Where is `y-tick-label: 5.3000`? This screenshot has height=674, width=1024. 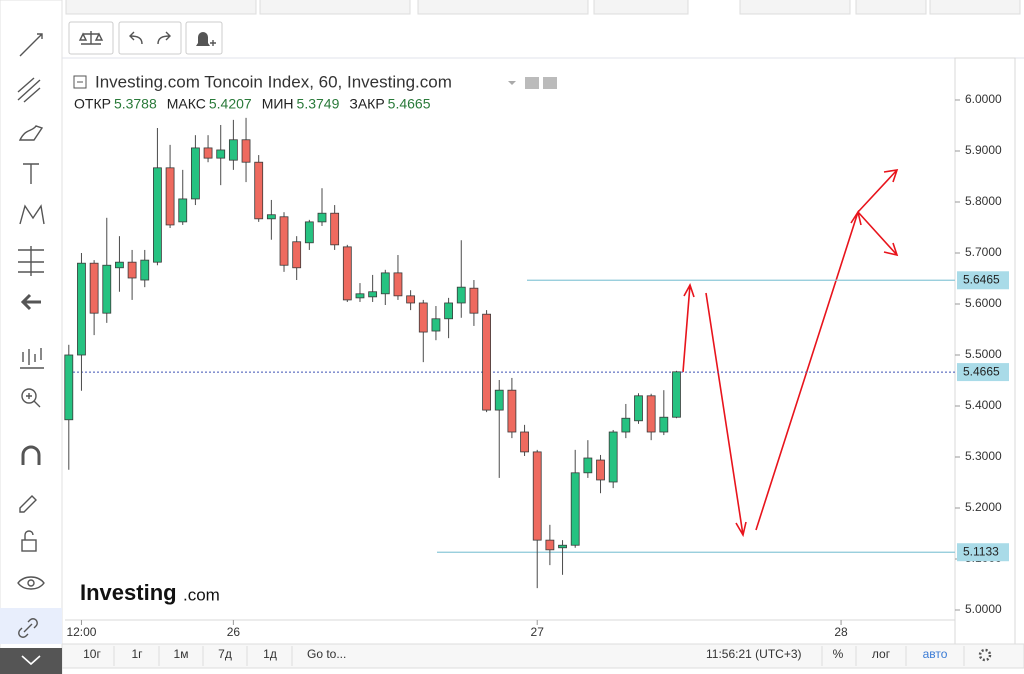 y-tick-label: 5.3000 is located at coordinates (983, 456).